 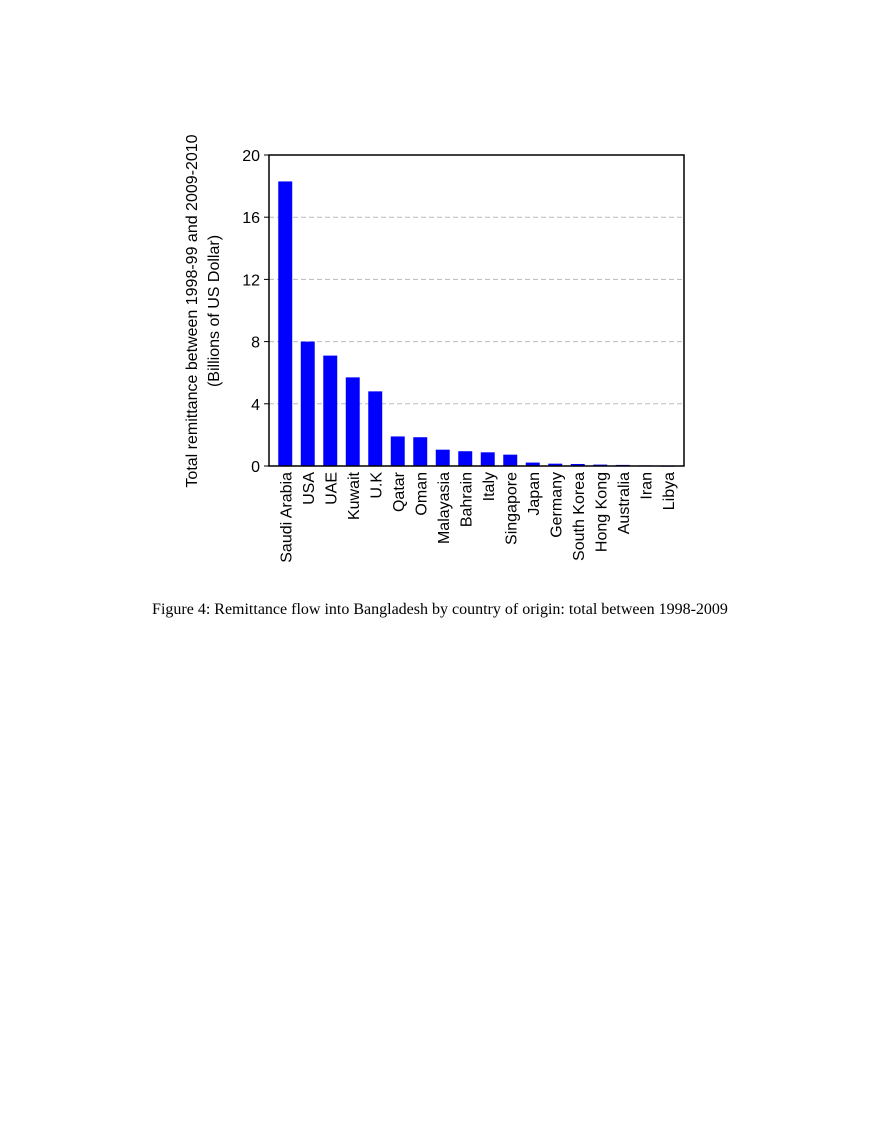 I want to click on y-tick-label: 20, so click(x=251, y=156).